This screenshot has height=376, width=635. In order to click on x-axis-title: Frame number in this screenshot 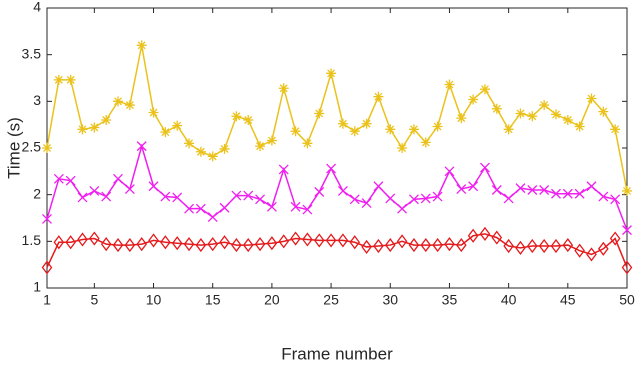, I will do `click(337, 353)`.